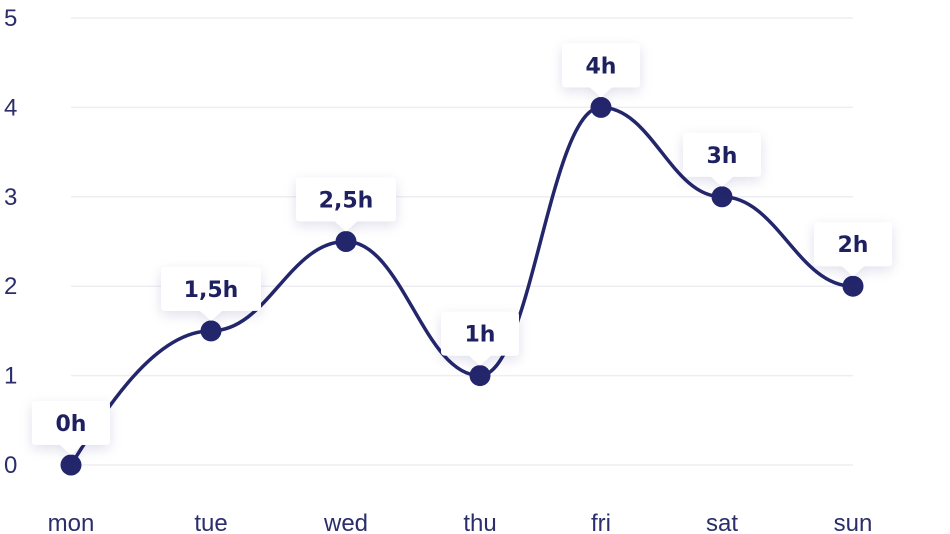 The width and height of the screenshot is (950, 534). I want to click on x-tick-label: tue, so click(210, 522).